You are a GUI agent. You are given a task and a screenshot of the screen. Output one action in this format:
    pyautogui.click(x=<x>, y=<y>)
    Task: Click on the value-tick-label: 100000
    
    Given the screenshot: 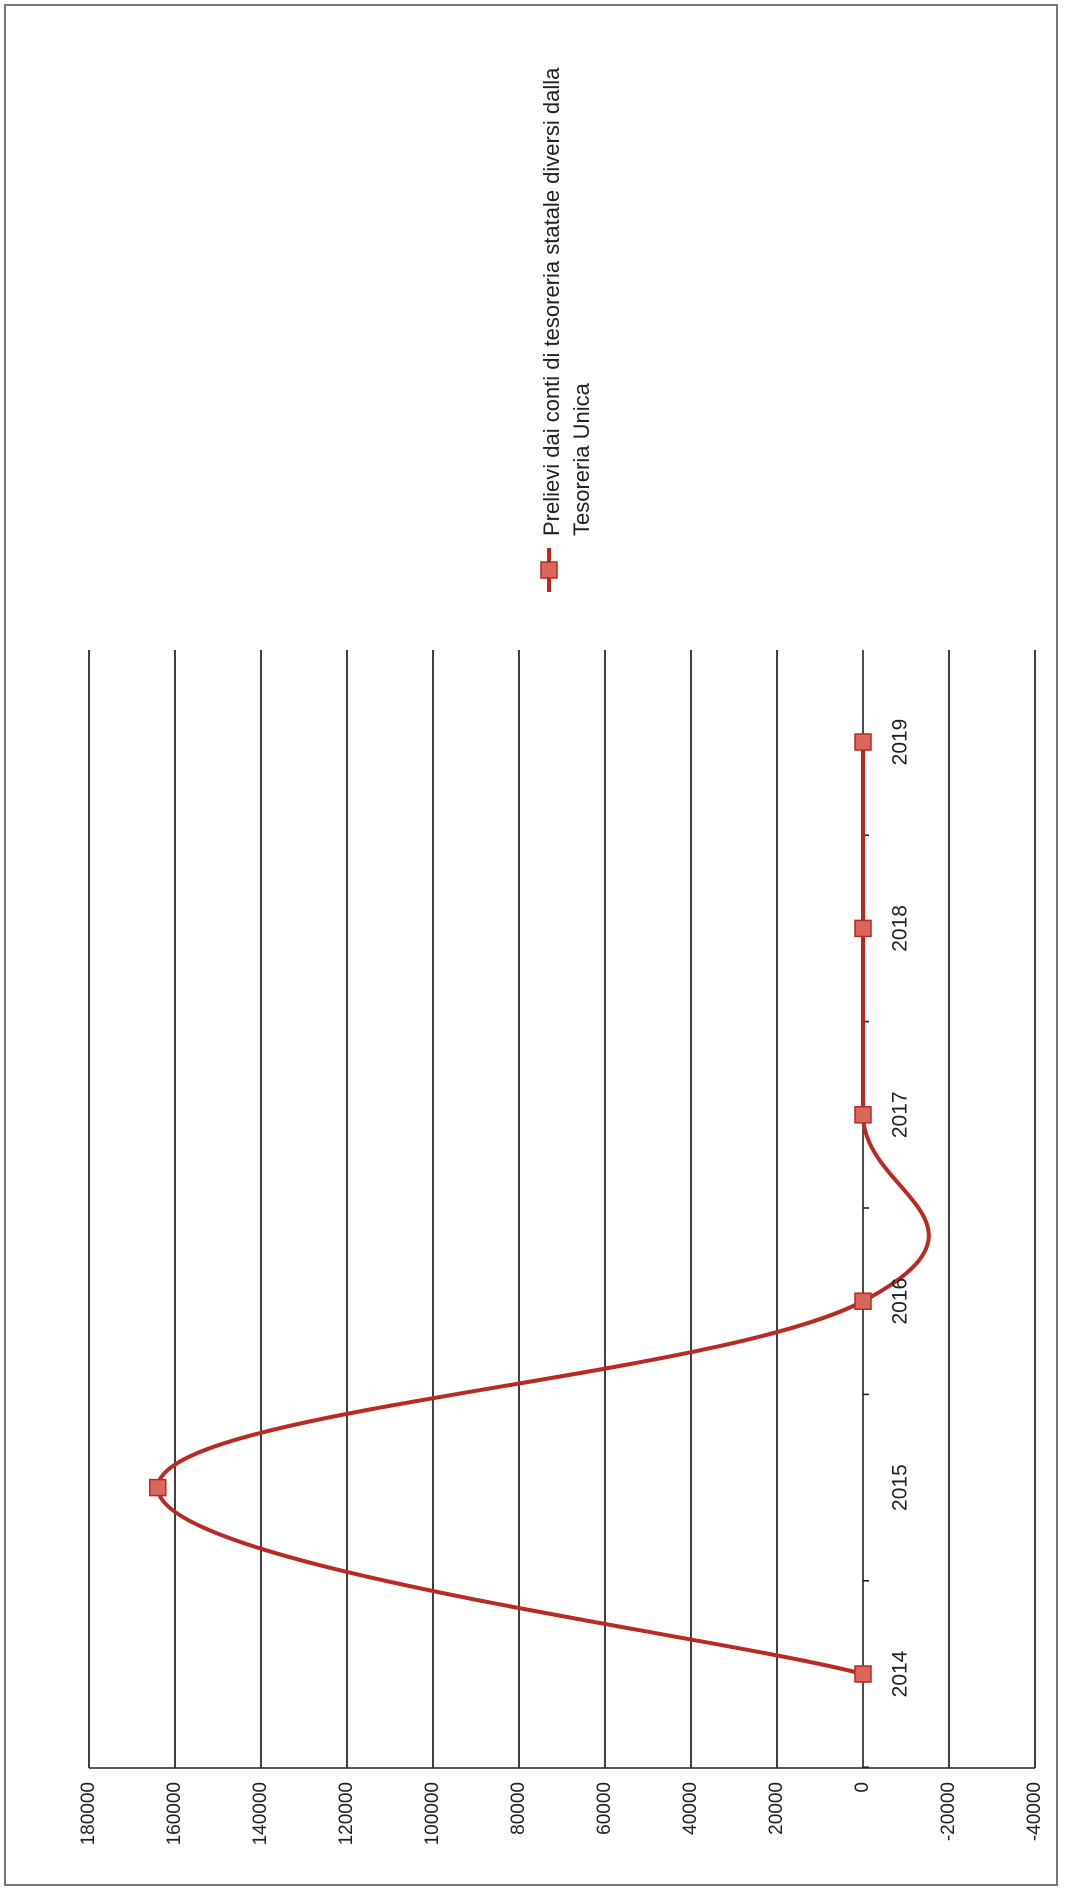 What is the action you would take?
    pyautogui.click(x=432, y=1813)
    